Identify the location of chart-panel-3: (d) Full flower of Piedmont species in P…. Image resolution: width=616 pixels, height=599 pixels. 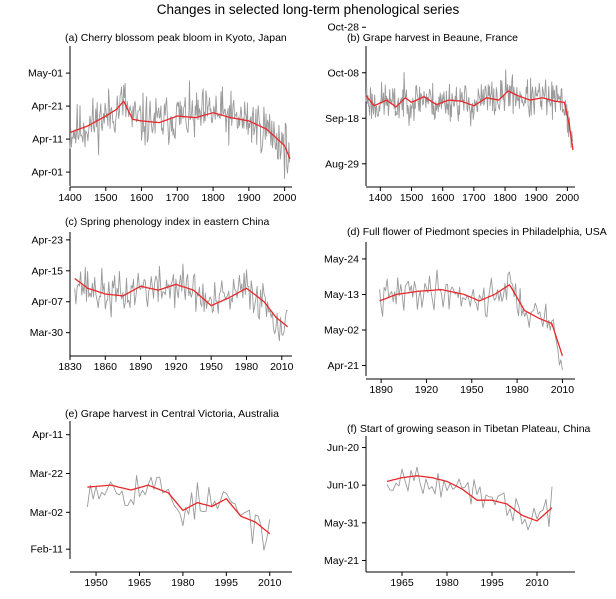
(465, 311).